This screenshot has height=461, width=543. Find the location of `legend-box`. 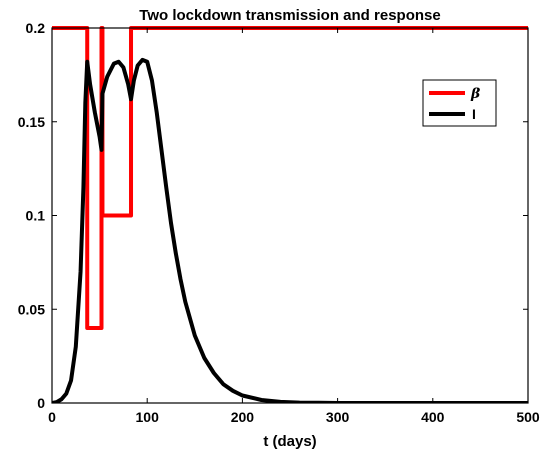

legend-box is located at coordinates (459, 103).